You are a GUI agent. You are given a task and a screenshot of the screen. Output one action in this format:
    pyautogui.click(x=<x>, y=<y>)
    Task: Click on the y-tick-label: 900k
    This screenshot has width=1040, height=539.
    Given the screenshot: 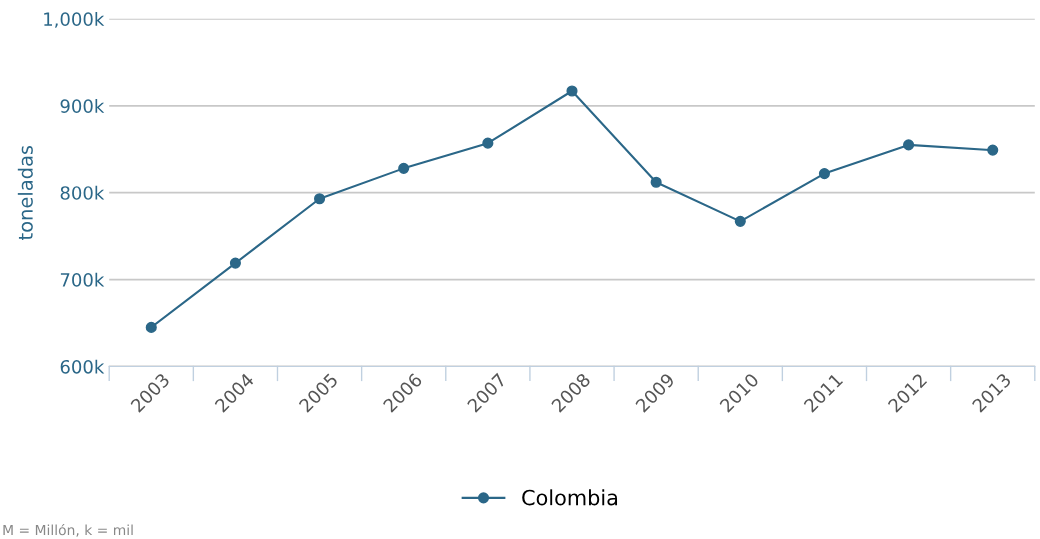 What is the action you would take?
    pyautogui.click(x=82, y=105)
    